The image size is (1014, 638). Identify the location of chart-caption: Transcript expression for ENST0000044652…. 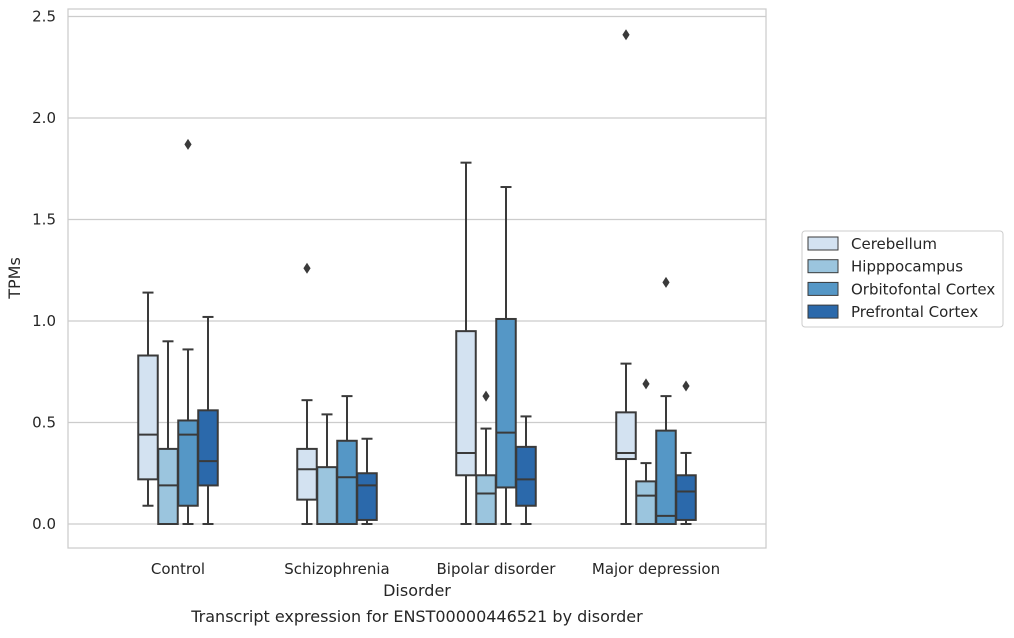
(416, 616).